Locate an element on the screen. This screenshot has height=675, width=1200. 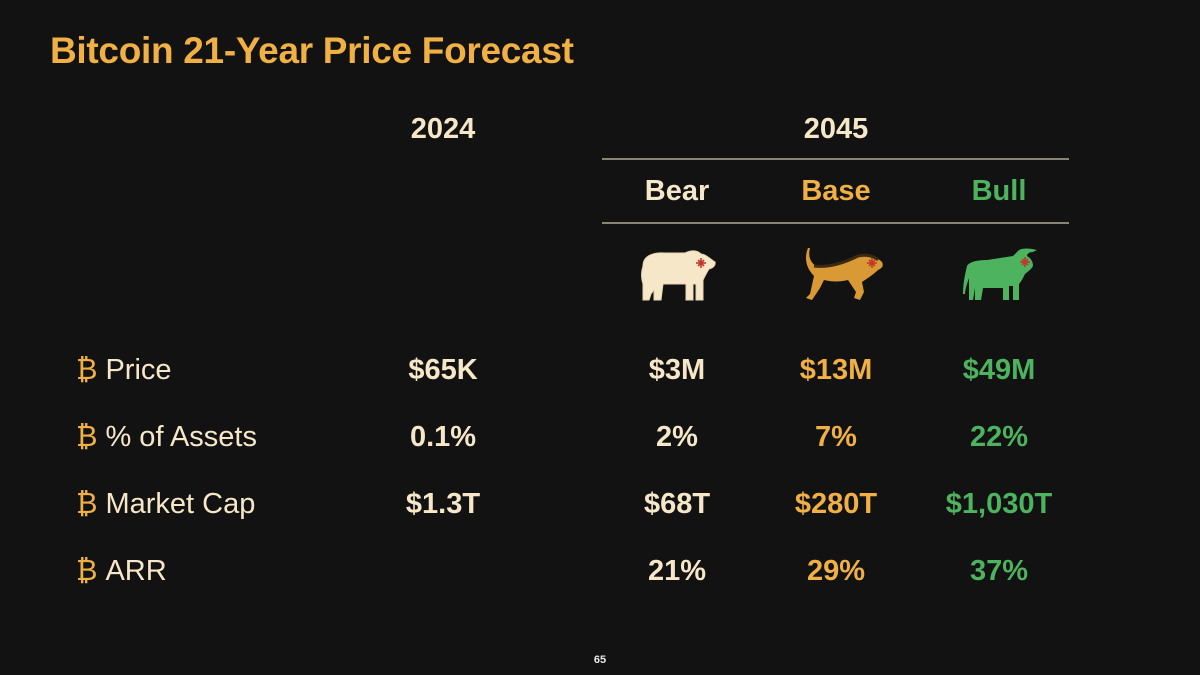
row-label-text: Market Cap is located at coordinates (180, 504).